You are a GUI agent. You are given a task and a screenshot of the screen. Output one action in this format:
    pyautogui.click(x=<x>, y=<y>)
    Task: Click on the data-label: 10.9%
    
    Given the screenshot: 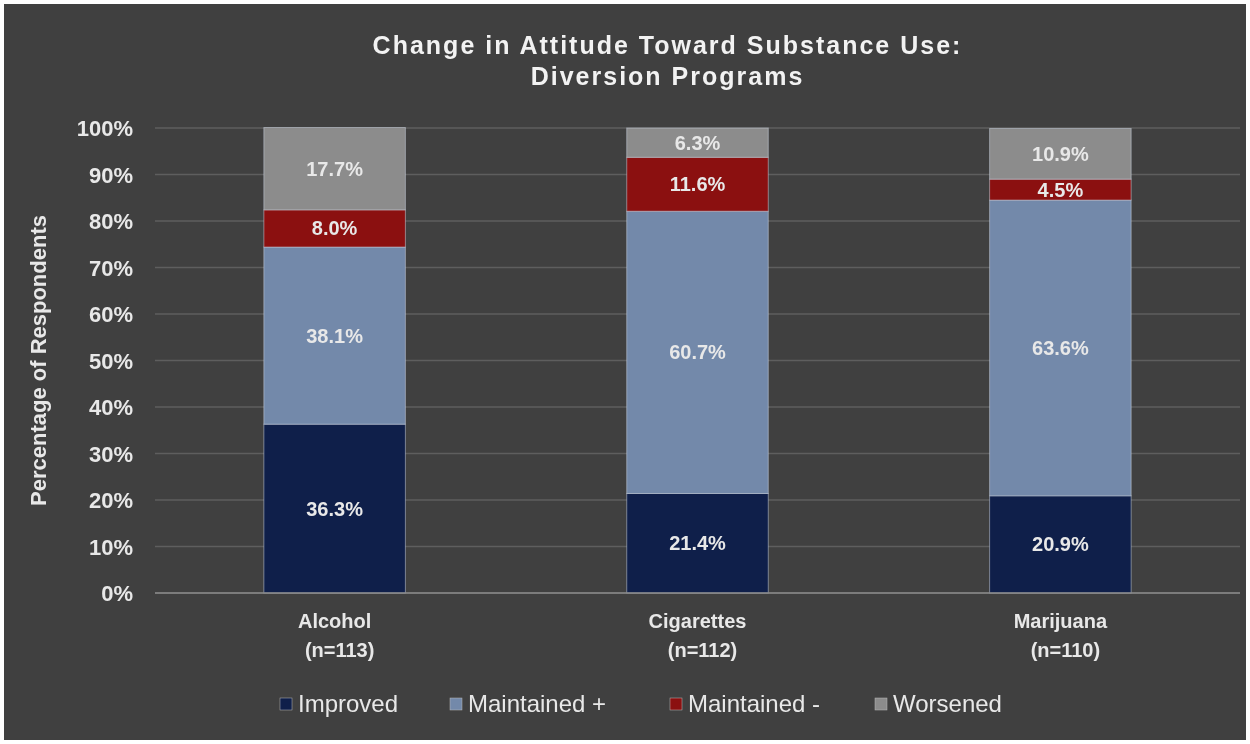 What is the action you would take?
    pyautogui.click(x=1060, y=153)
    